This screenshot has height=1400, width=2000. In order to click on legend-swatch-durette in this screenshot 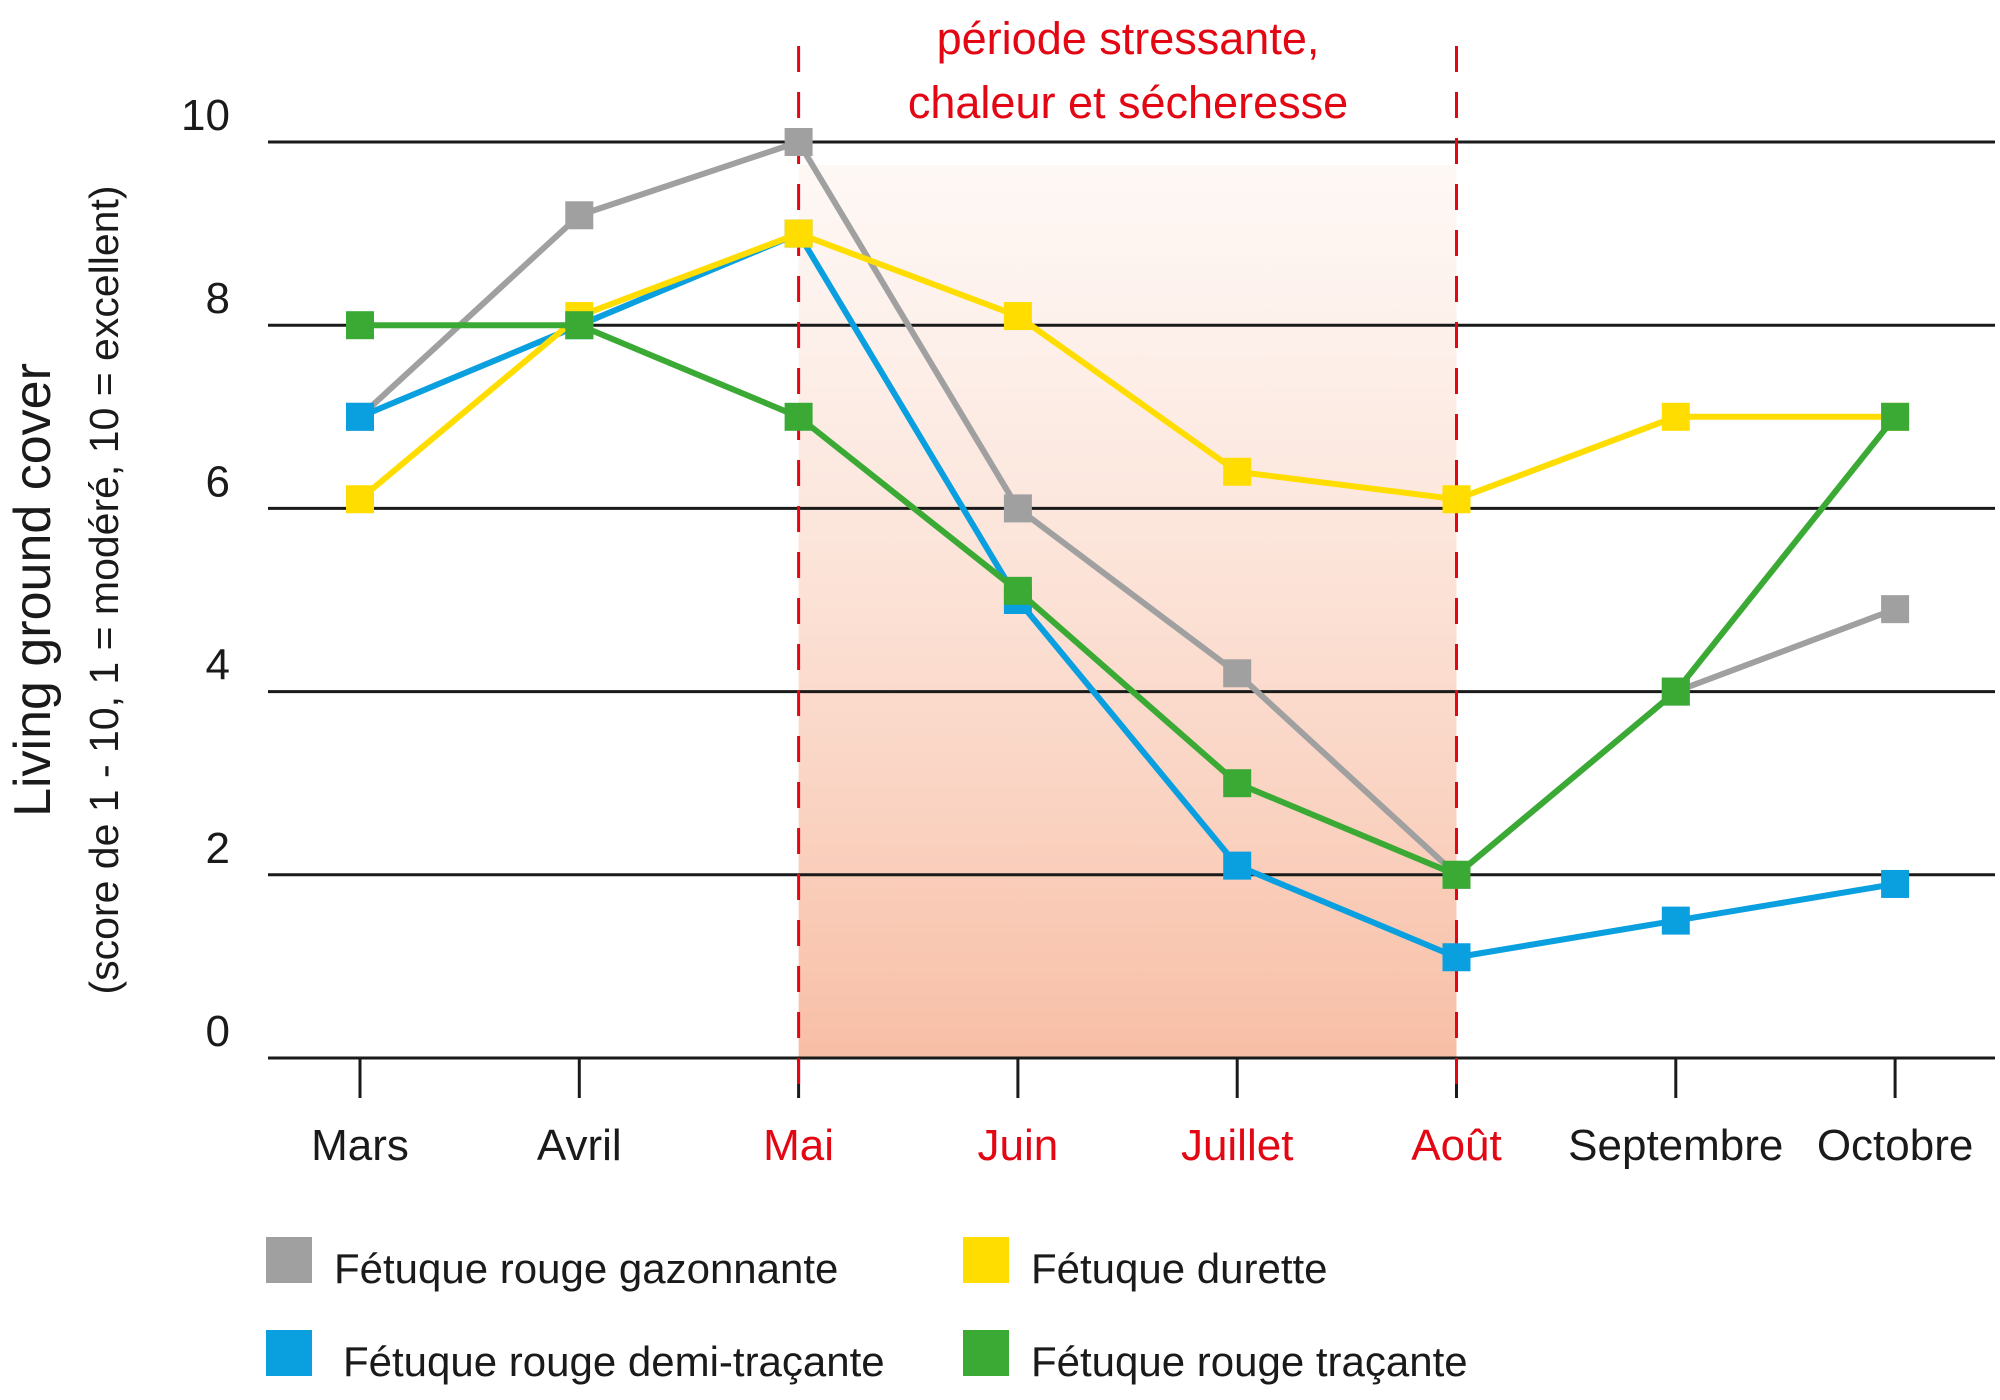, I will do `click(986, 1260)`.